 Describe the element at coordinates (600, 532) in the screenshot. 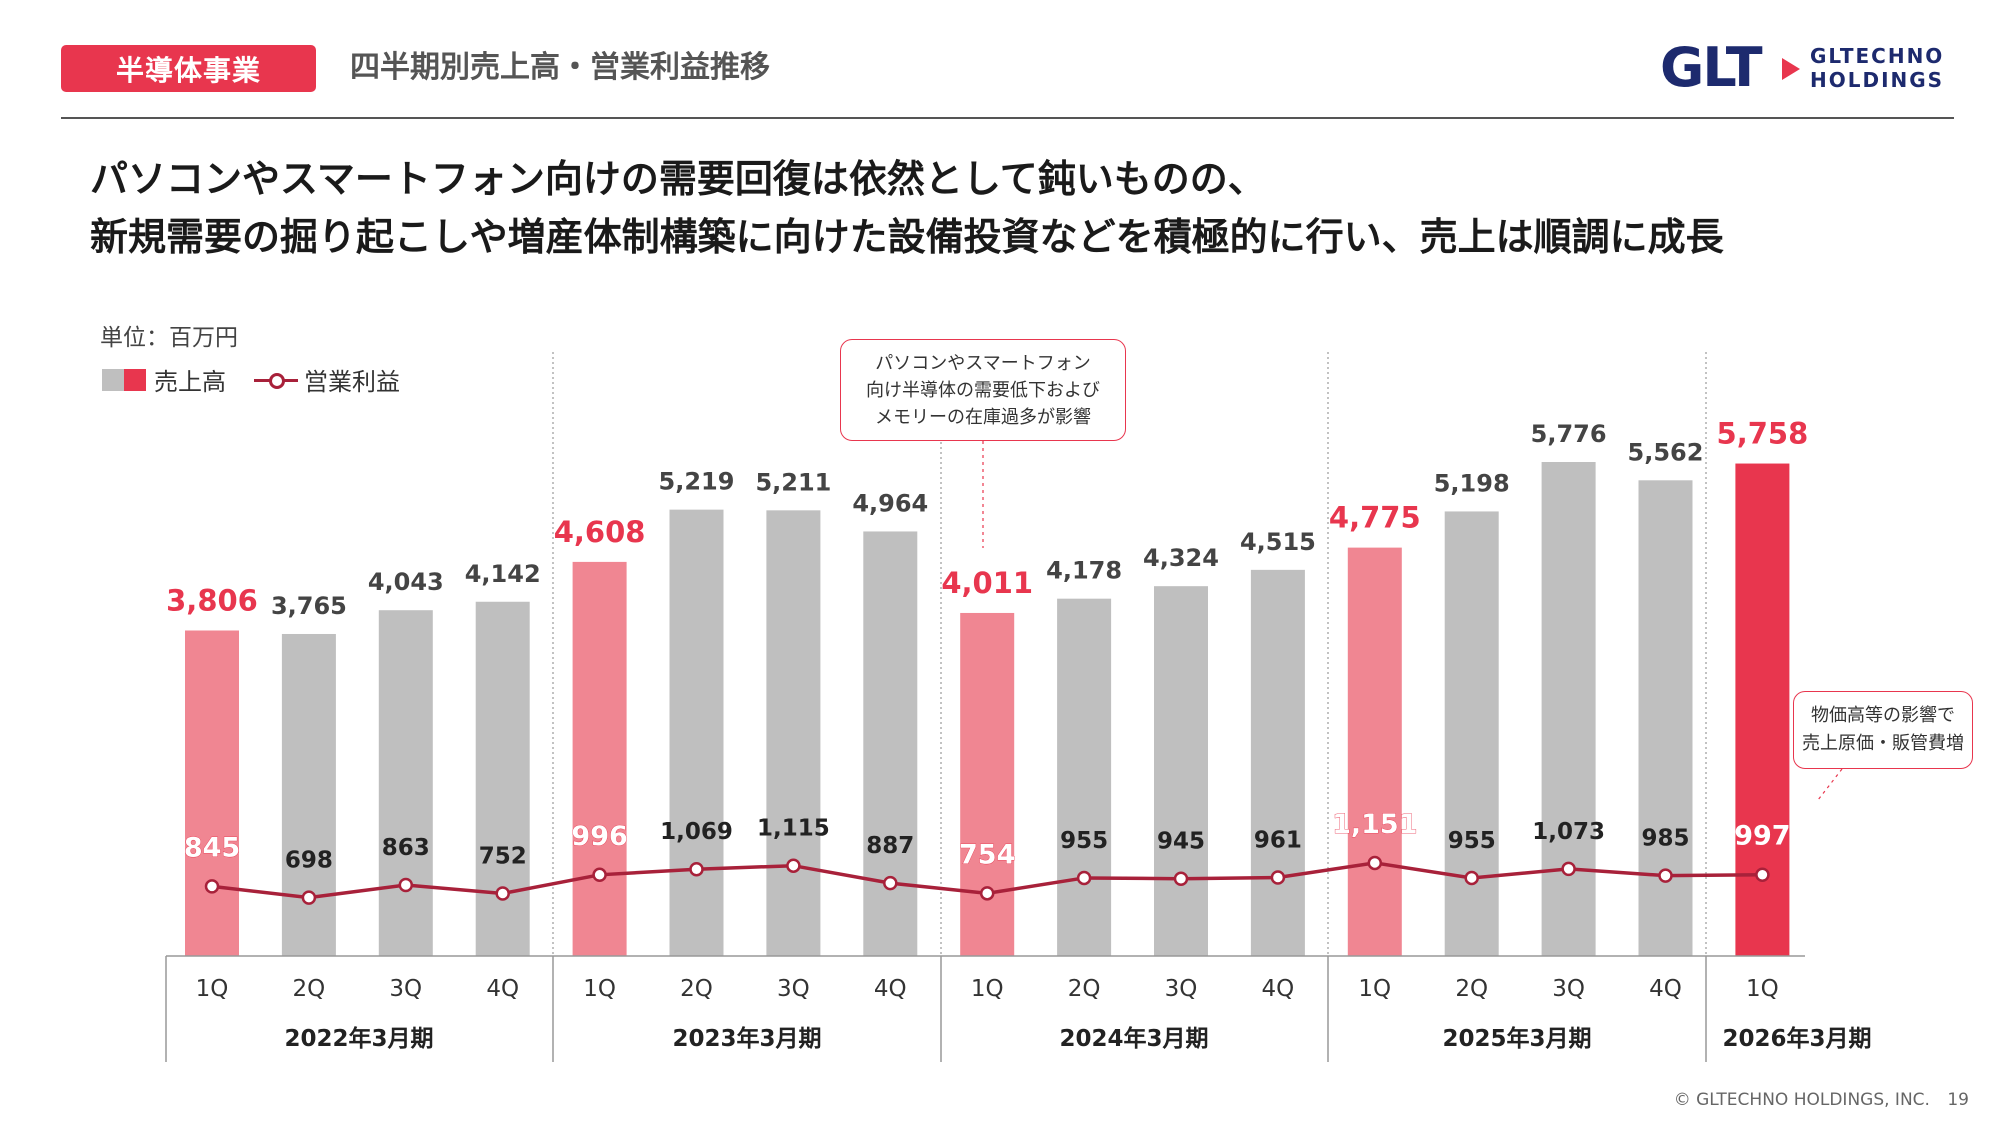

I see `sales-value-label: 4,608` at that location.